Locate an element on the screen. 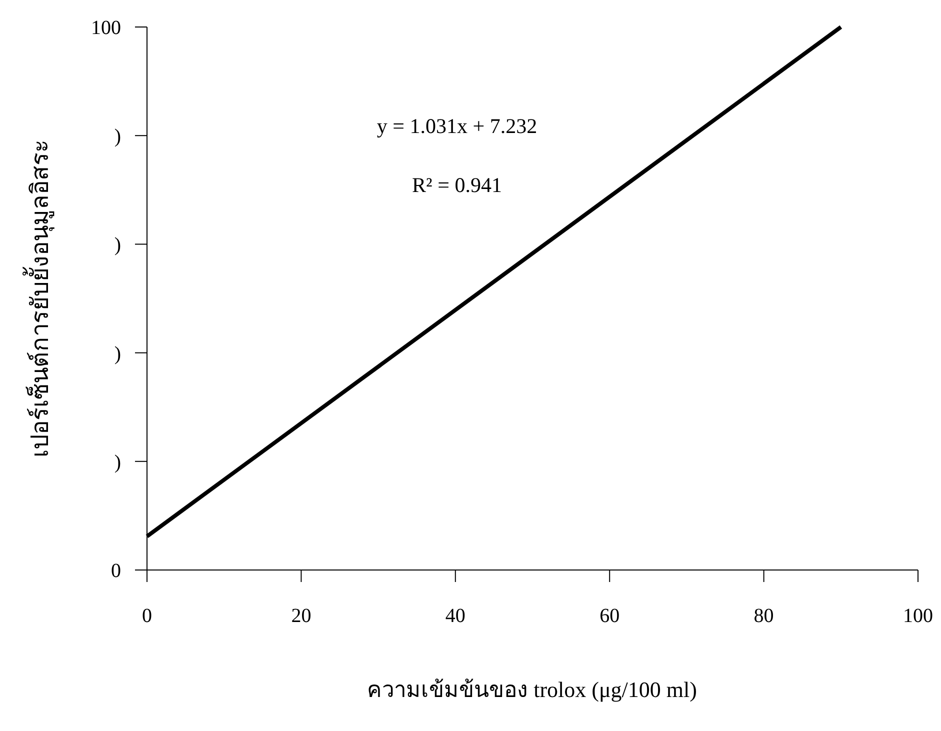 This screenshot has height=731, width=941. y-axis-title: เปอร์เซ็นต์การยับยั้งอนุมูลอิสระ is located at coordinates (38, 299).